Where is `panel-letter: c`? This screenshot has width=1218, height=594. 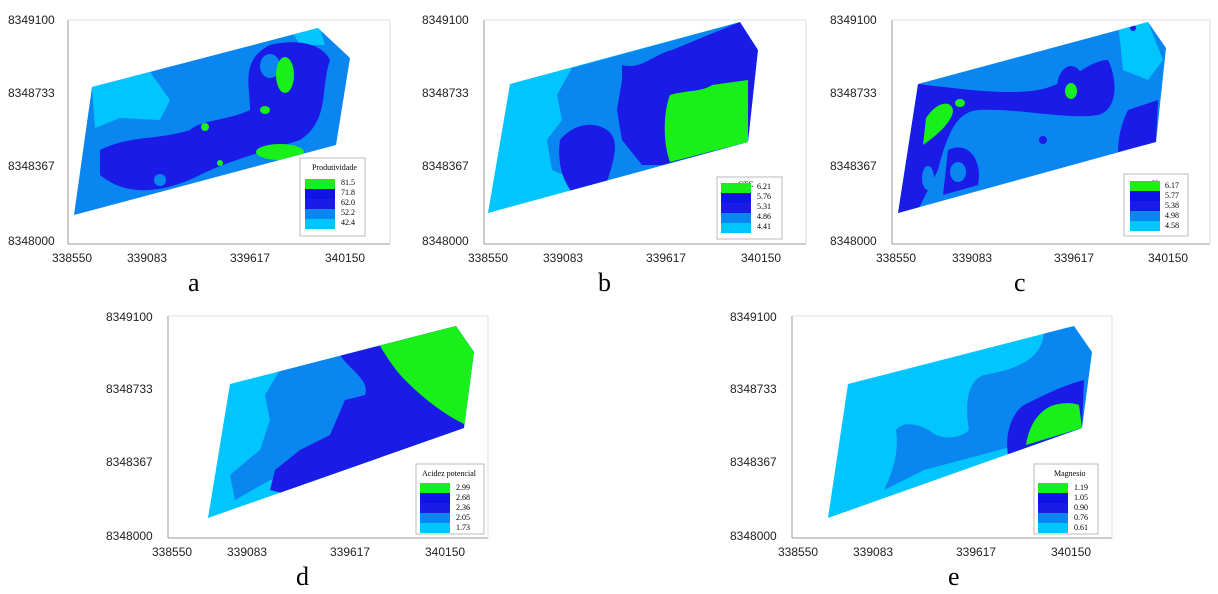
panel-letter: c is located at coordinates (1020, 282).